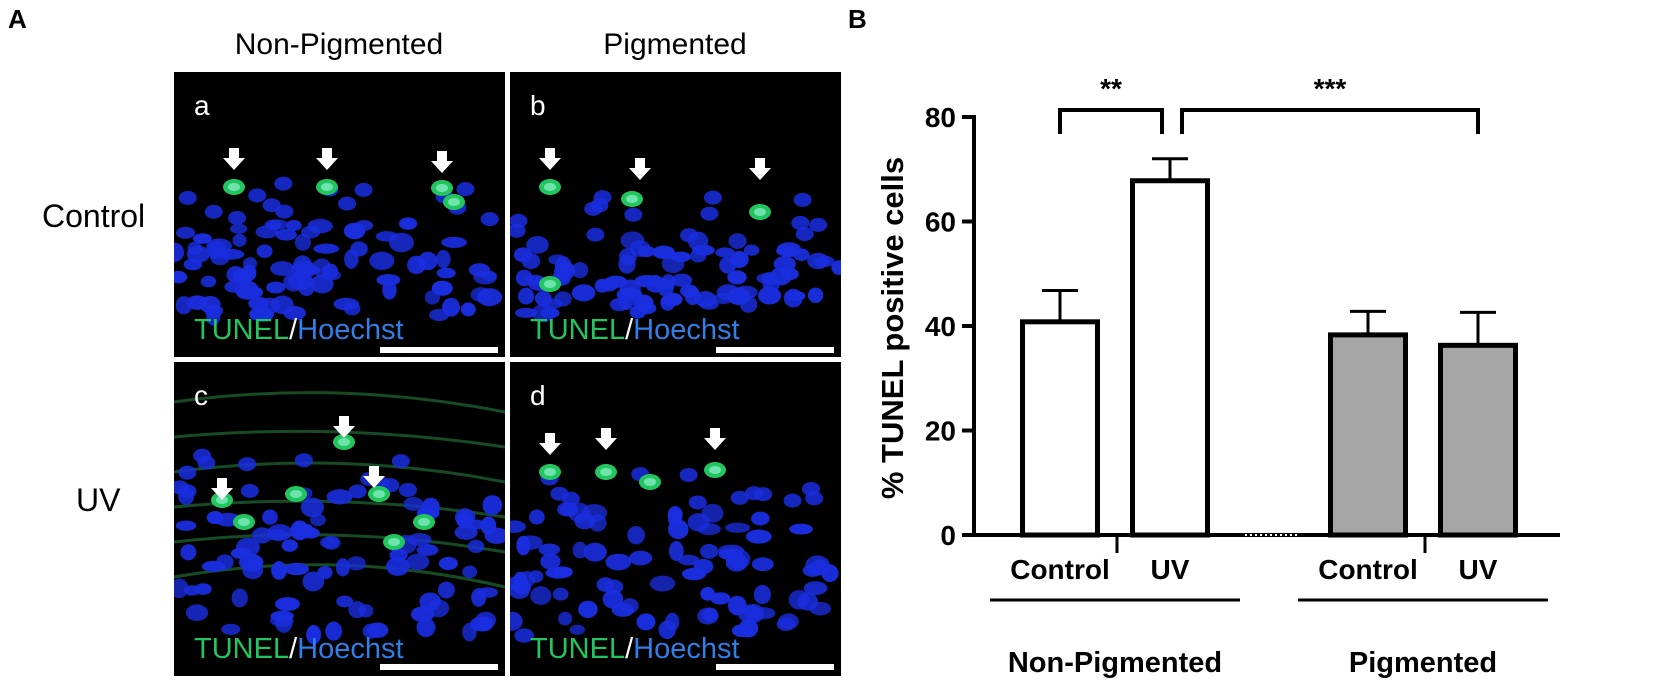  Describe the element at coordinates (1423, 663) in the screenshot. I see `group-label: Pigmented` at that location.